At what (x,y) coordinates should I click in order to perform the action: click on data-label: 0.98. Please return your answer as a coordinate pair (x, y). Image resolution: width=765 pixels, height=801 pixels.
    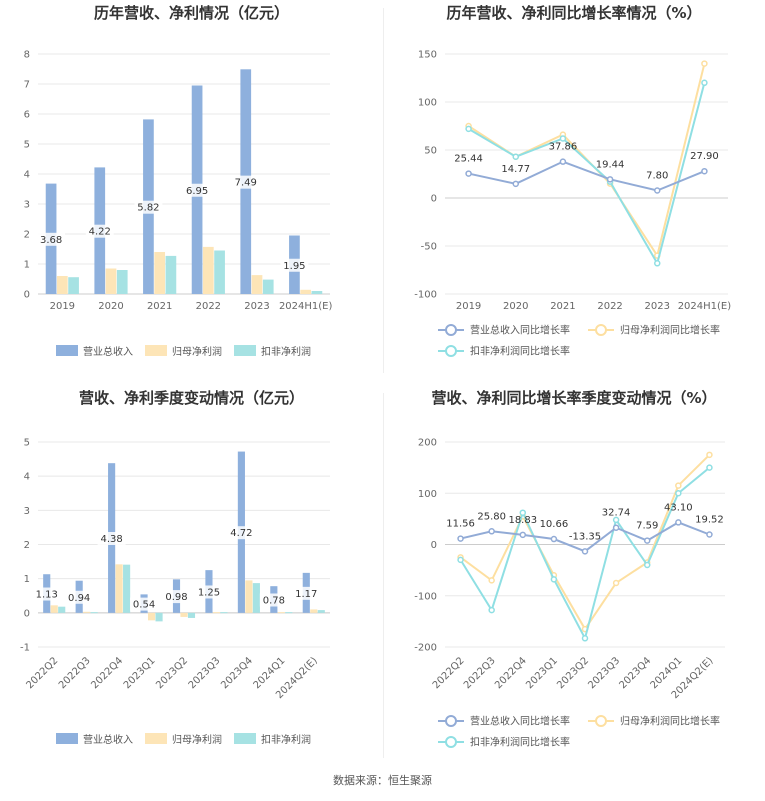
    Looking at the image, I should click on (176, 597).